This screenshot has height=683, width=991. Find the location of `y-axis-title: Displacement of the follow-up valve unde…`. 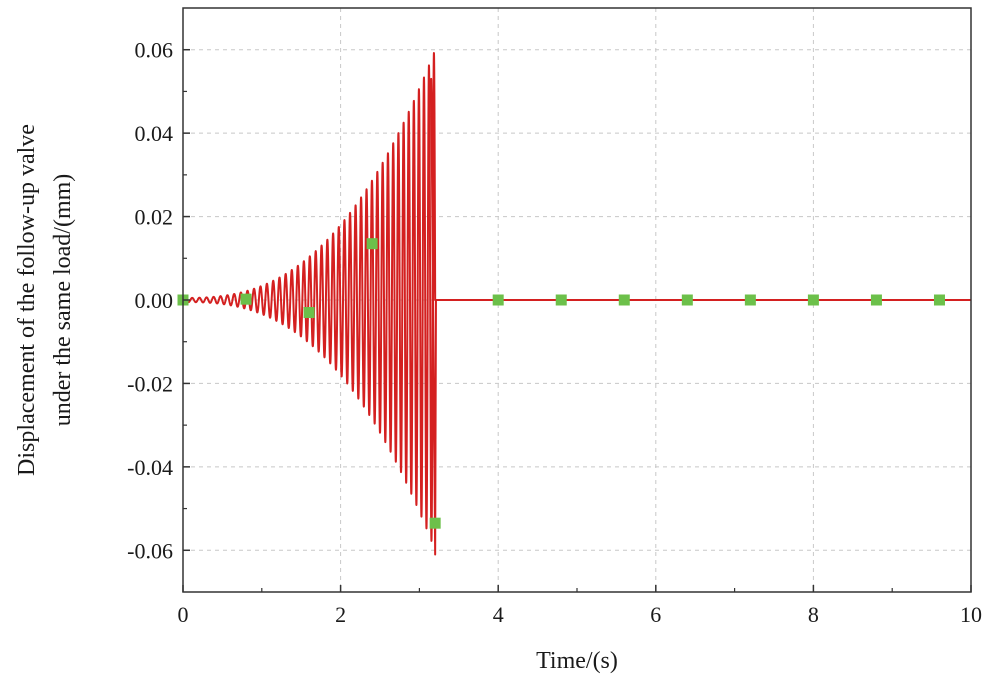

y-axis-title: Displacement of the follow-up valve unde… is located at coordinates (45, 300).